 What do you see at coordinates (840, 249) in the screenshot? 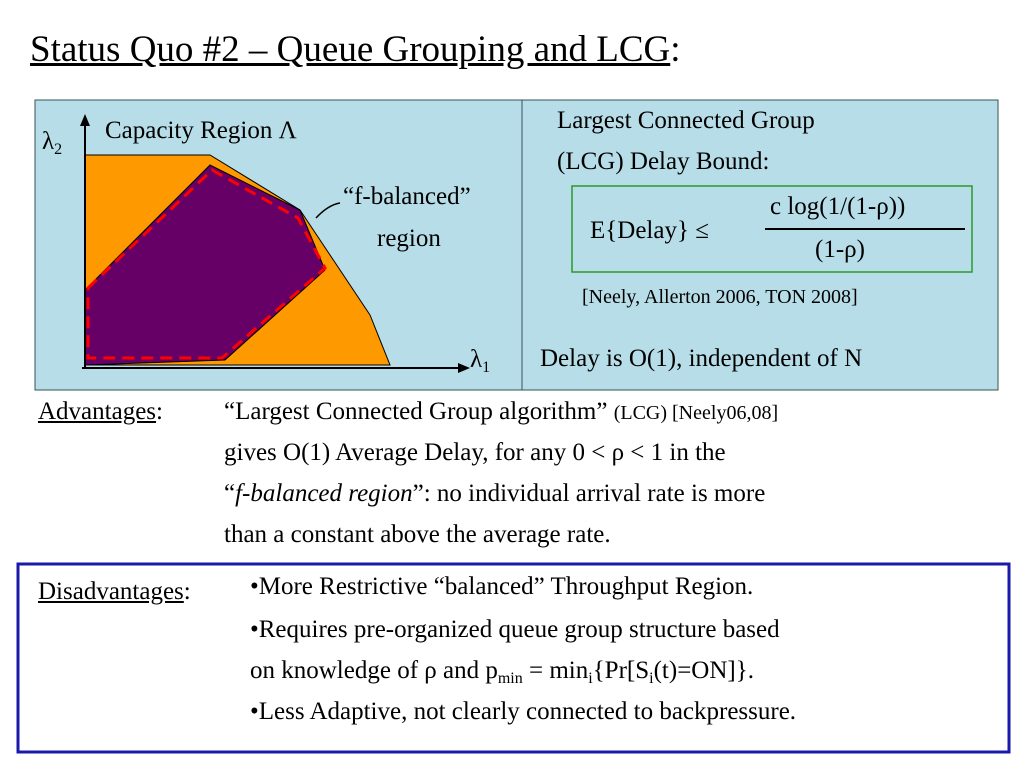
I see `formula-denominator: (1-ρ)` at bounding box center [840, 249].